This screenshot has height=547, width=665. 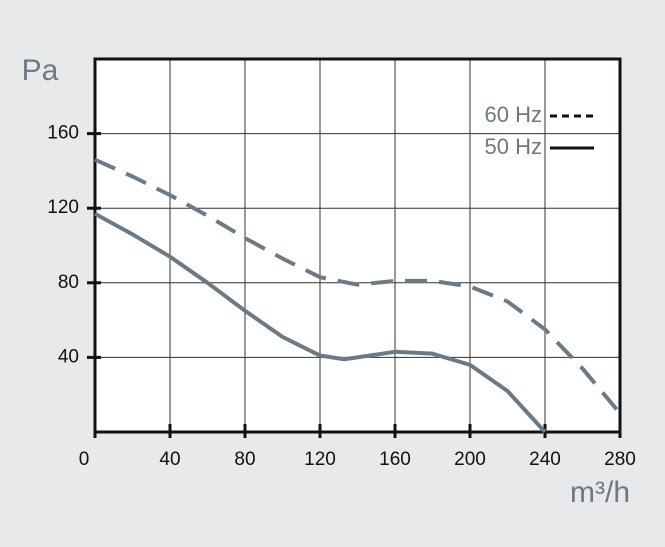 What do you see at coordinates (84, 459) in the screenshot?
I see `x-tick-label: 0` at bounding box center [84, 459].